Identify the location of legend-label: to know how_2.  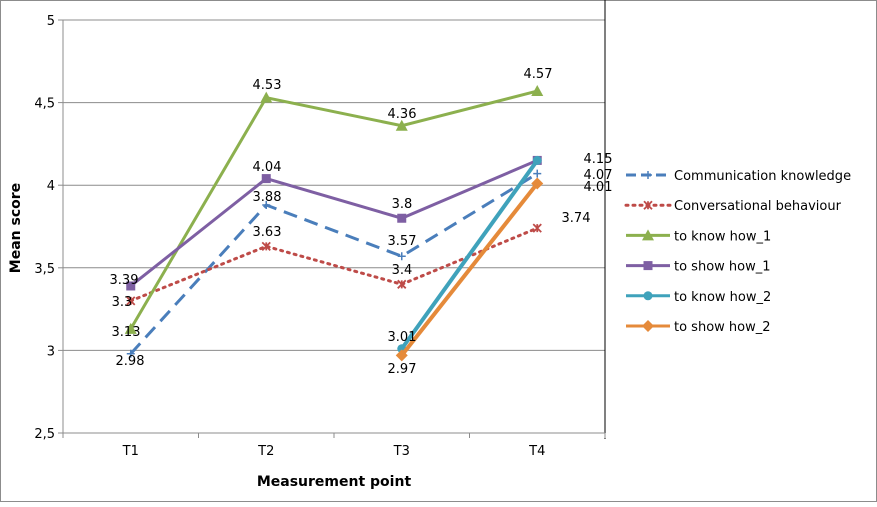
(722, 297).